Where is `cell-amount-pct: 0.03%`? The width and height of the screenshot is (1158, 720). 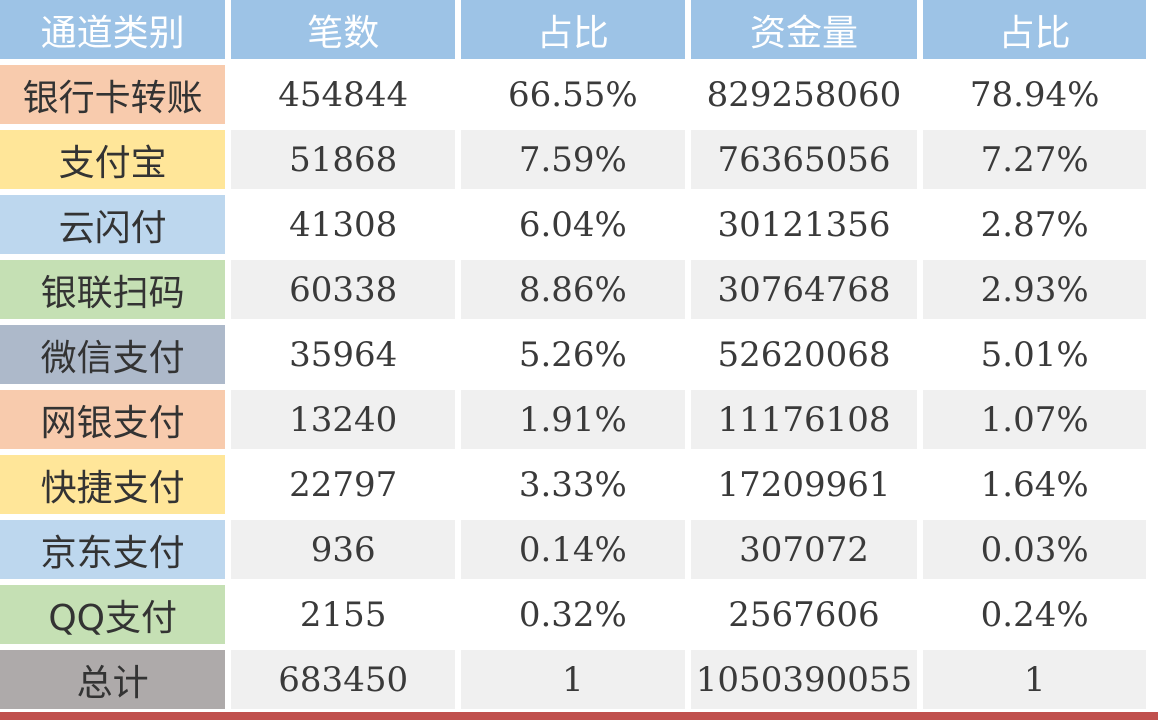 cell-amount-pct: 0.03% is located at coordinates (1034, 549).